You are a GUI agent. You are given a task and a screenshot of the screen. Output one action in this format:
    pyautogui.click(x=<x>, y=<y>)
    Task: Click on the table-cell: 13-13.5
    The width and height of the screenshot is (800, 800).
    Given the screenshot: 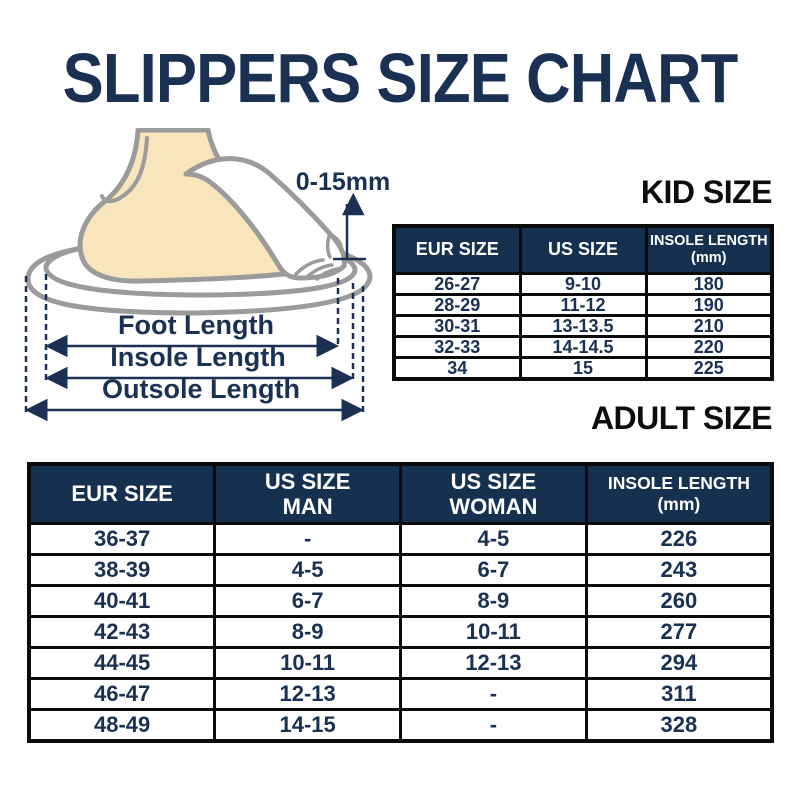 What is the action you would take?
    pyautogui.click(x=583, y=326)
    